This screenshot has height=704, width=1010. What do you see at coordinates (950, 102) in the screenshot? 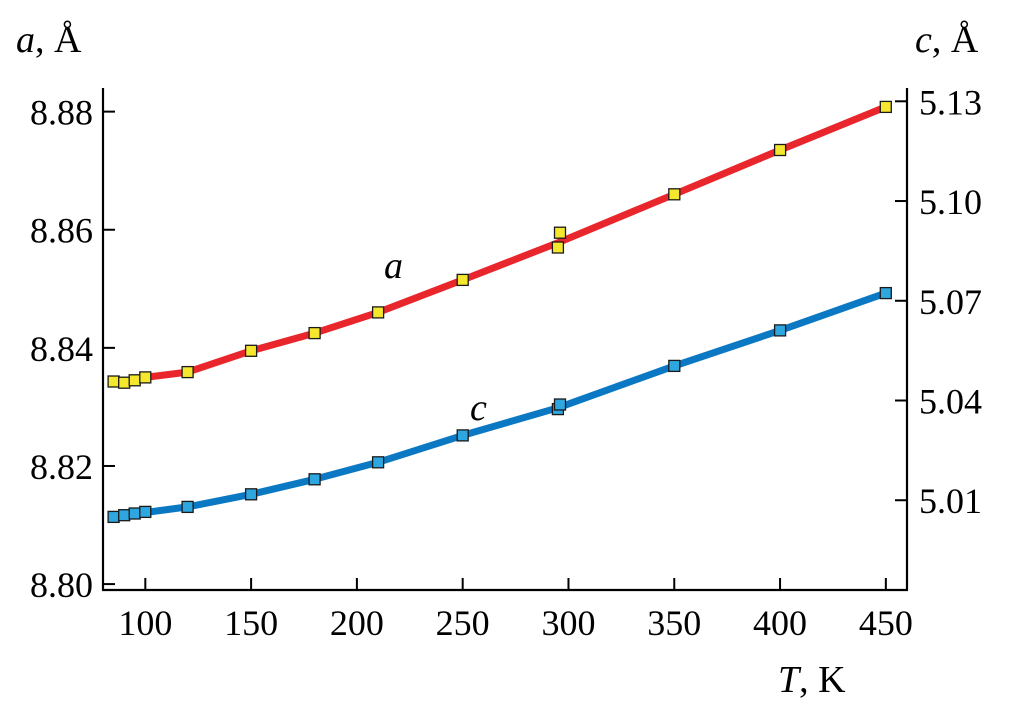
I see `y-right-tick-label: 5.13` at bounding box center [950, 102].